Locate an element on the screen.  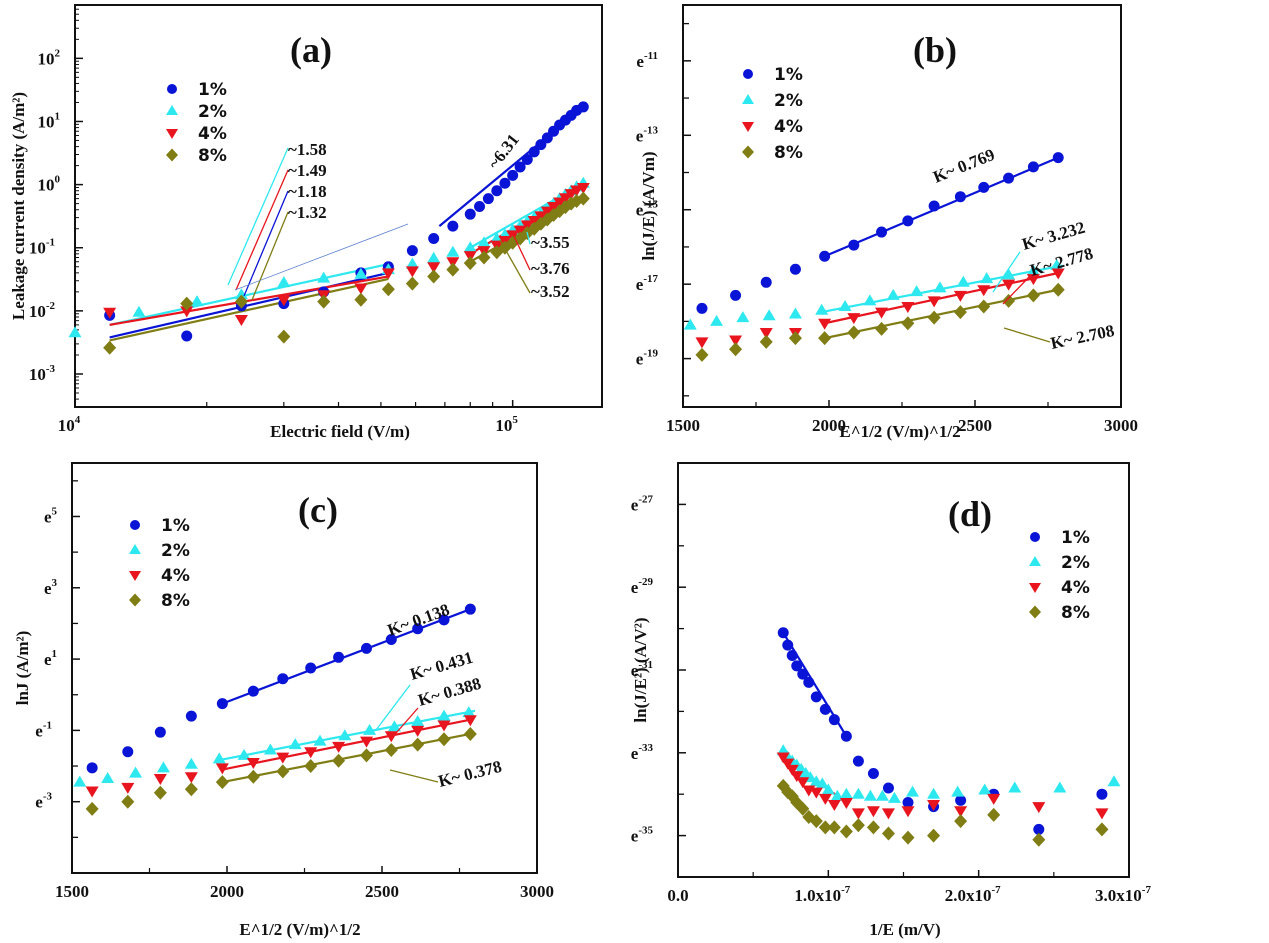
annotation-label: K~ 0.378 is located at coordinates (469, 774).